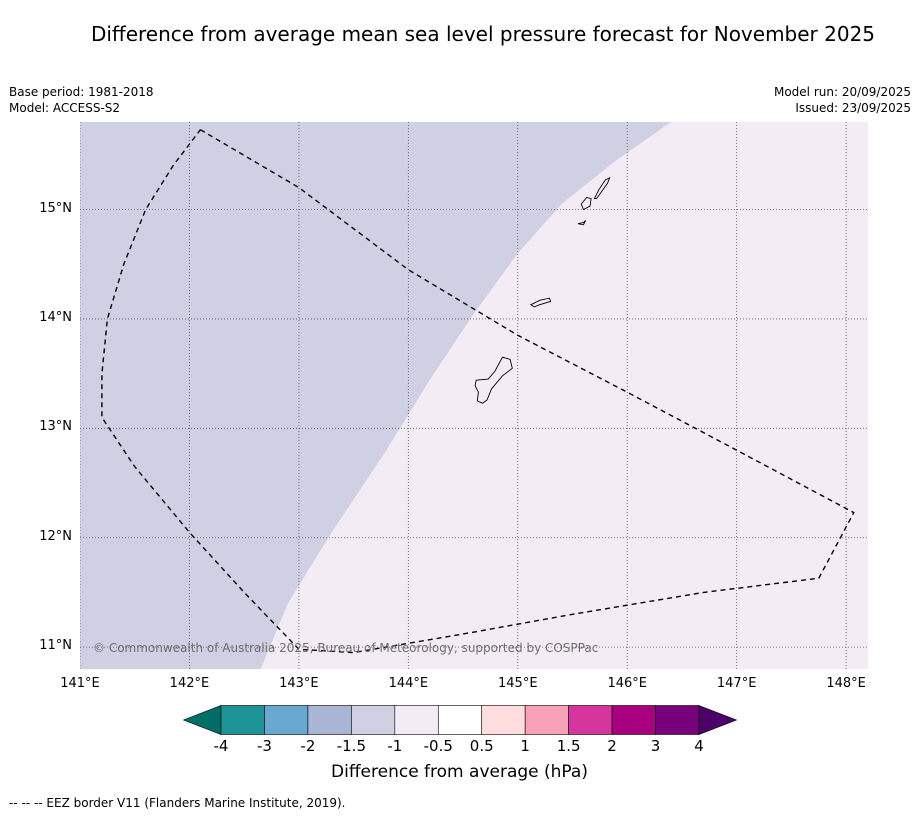 The image size is (919, 816). Describe the element at coordinates (717, 720) in the screenshot. I see `colorbar-extend-high` at that location.